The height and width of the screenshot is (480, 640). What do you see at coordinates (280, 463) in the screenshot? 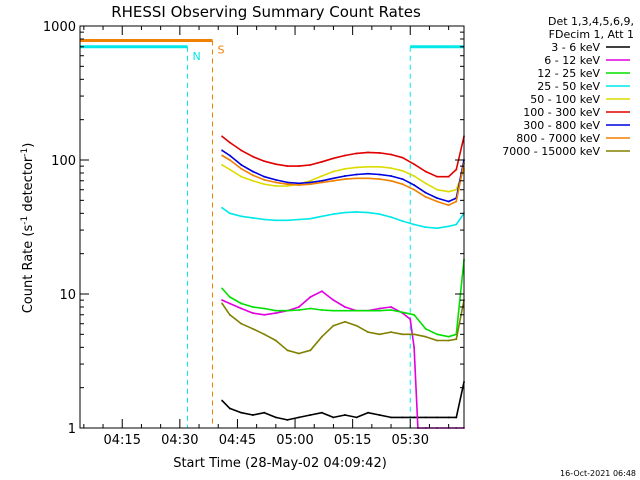
I see `x-axis-label: Start Time (28-May-02 04:09:42)` at bounding box center [280, 463].